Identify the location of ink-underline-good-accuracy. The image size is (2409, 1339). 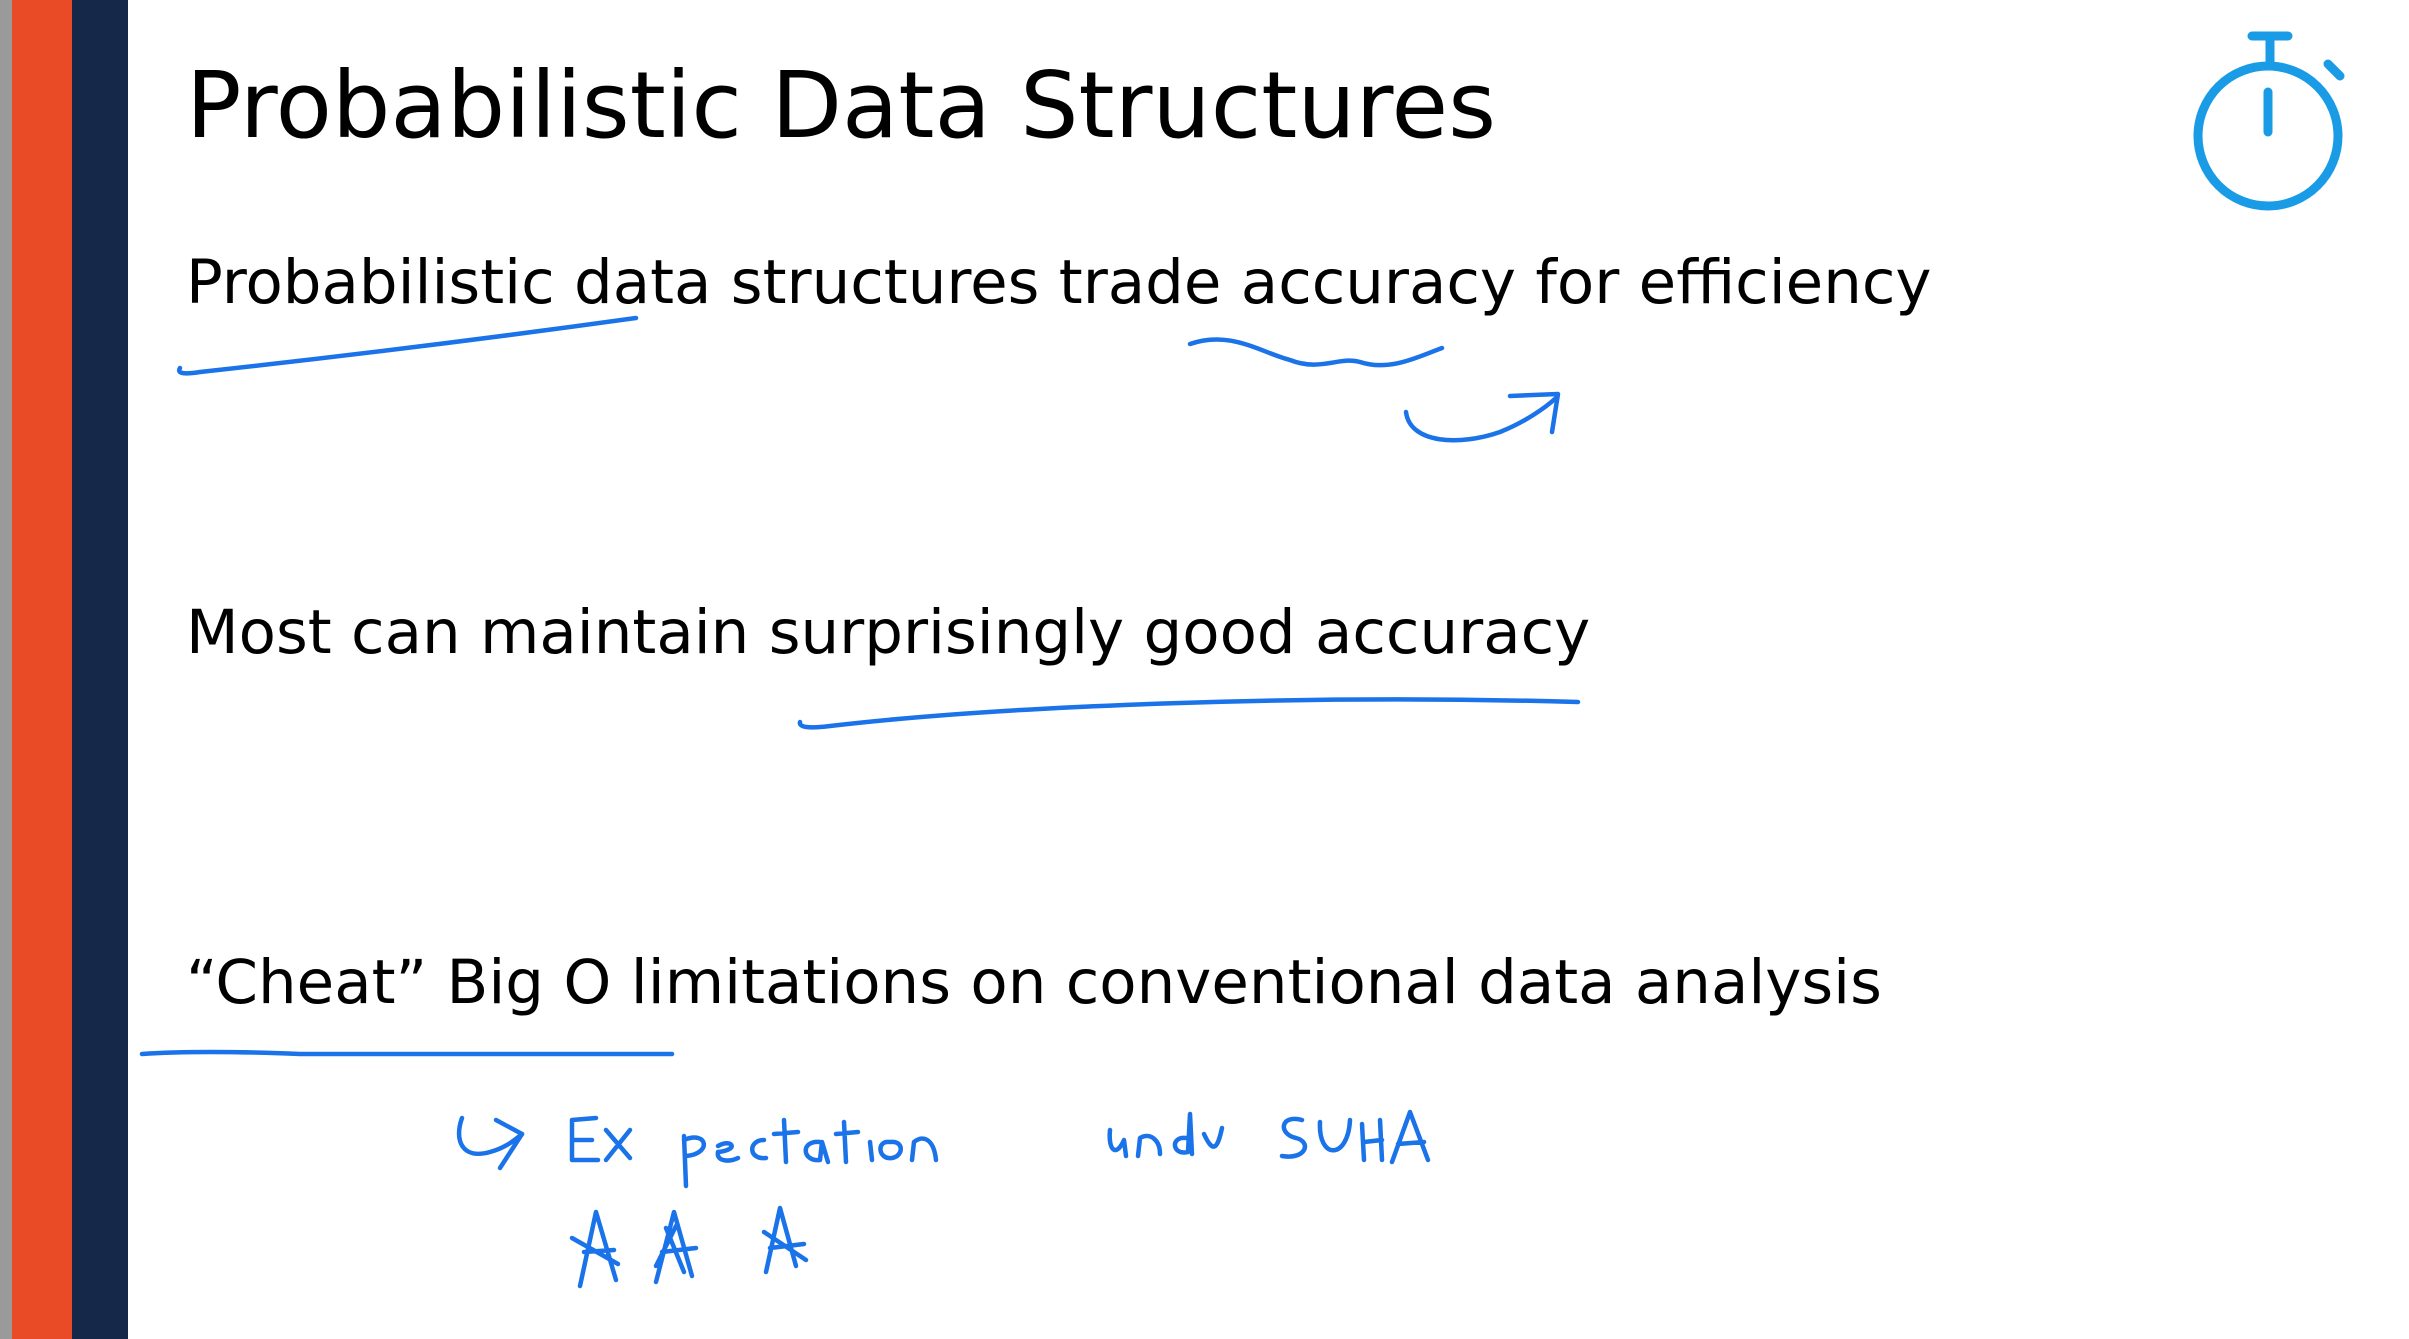
(1189, 713).